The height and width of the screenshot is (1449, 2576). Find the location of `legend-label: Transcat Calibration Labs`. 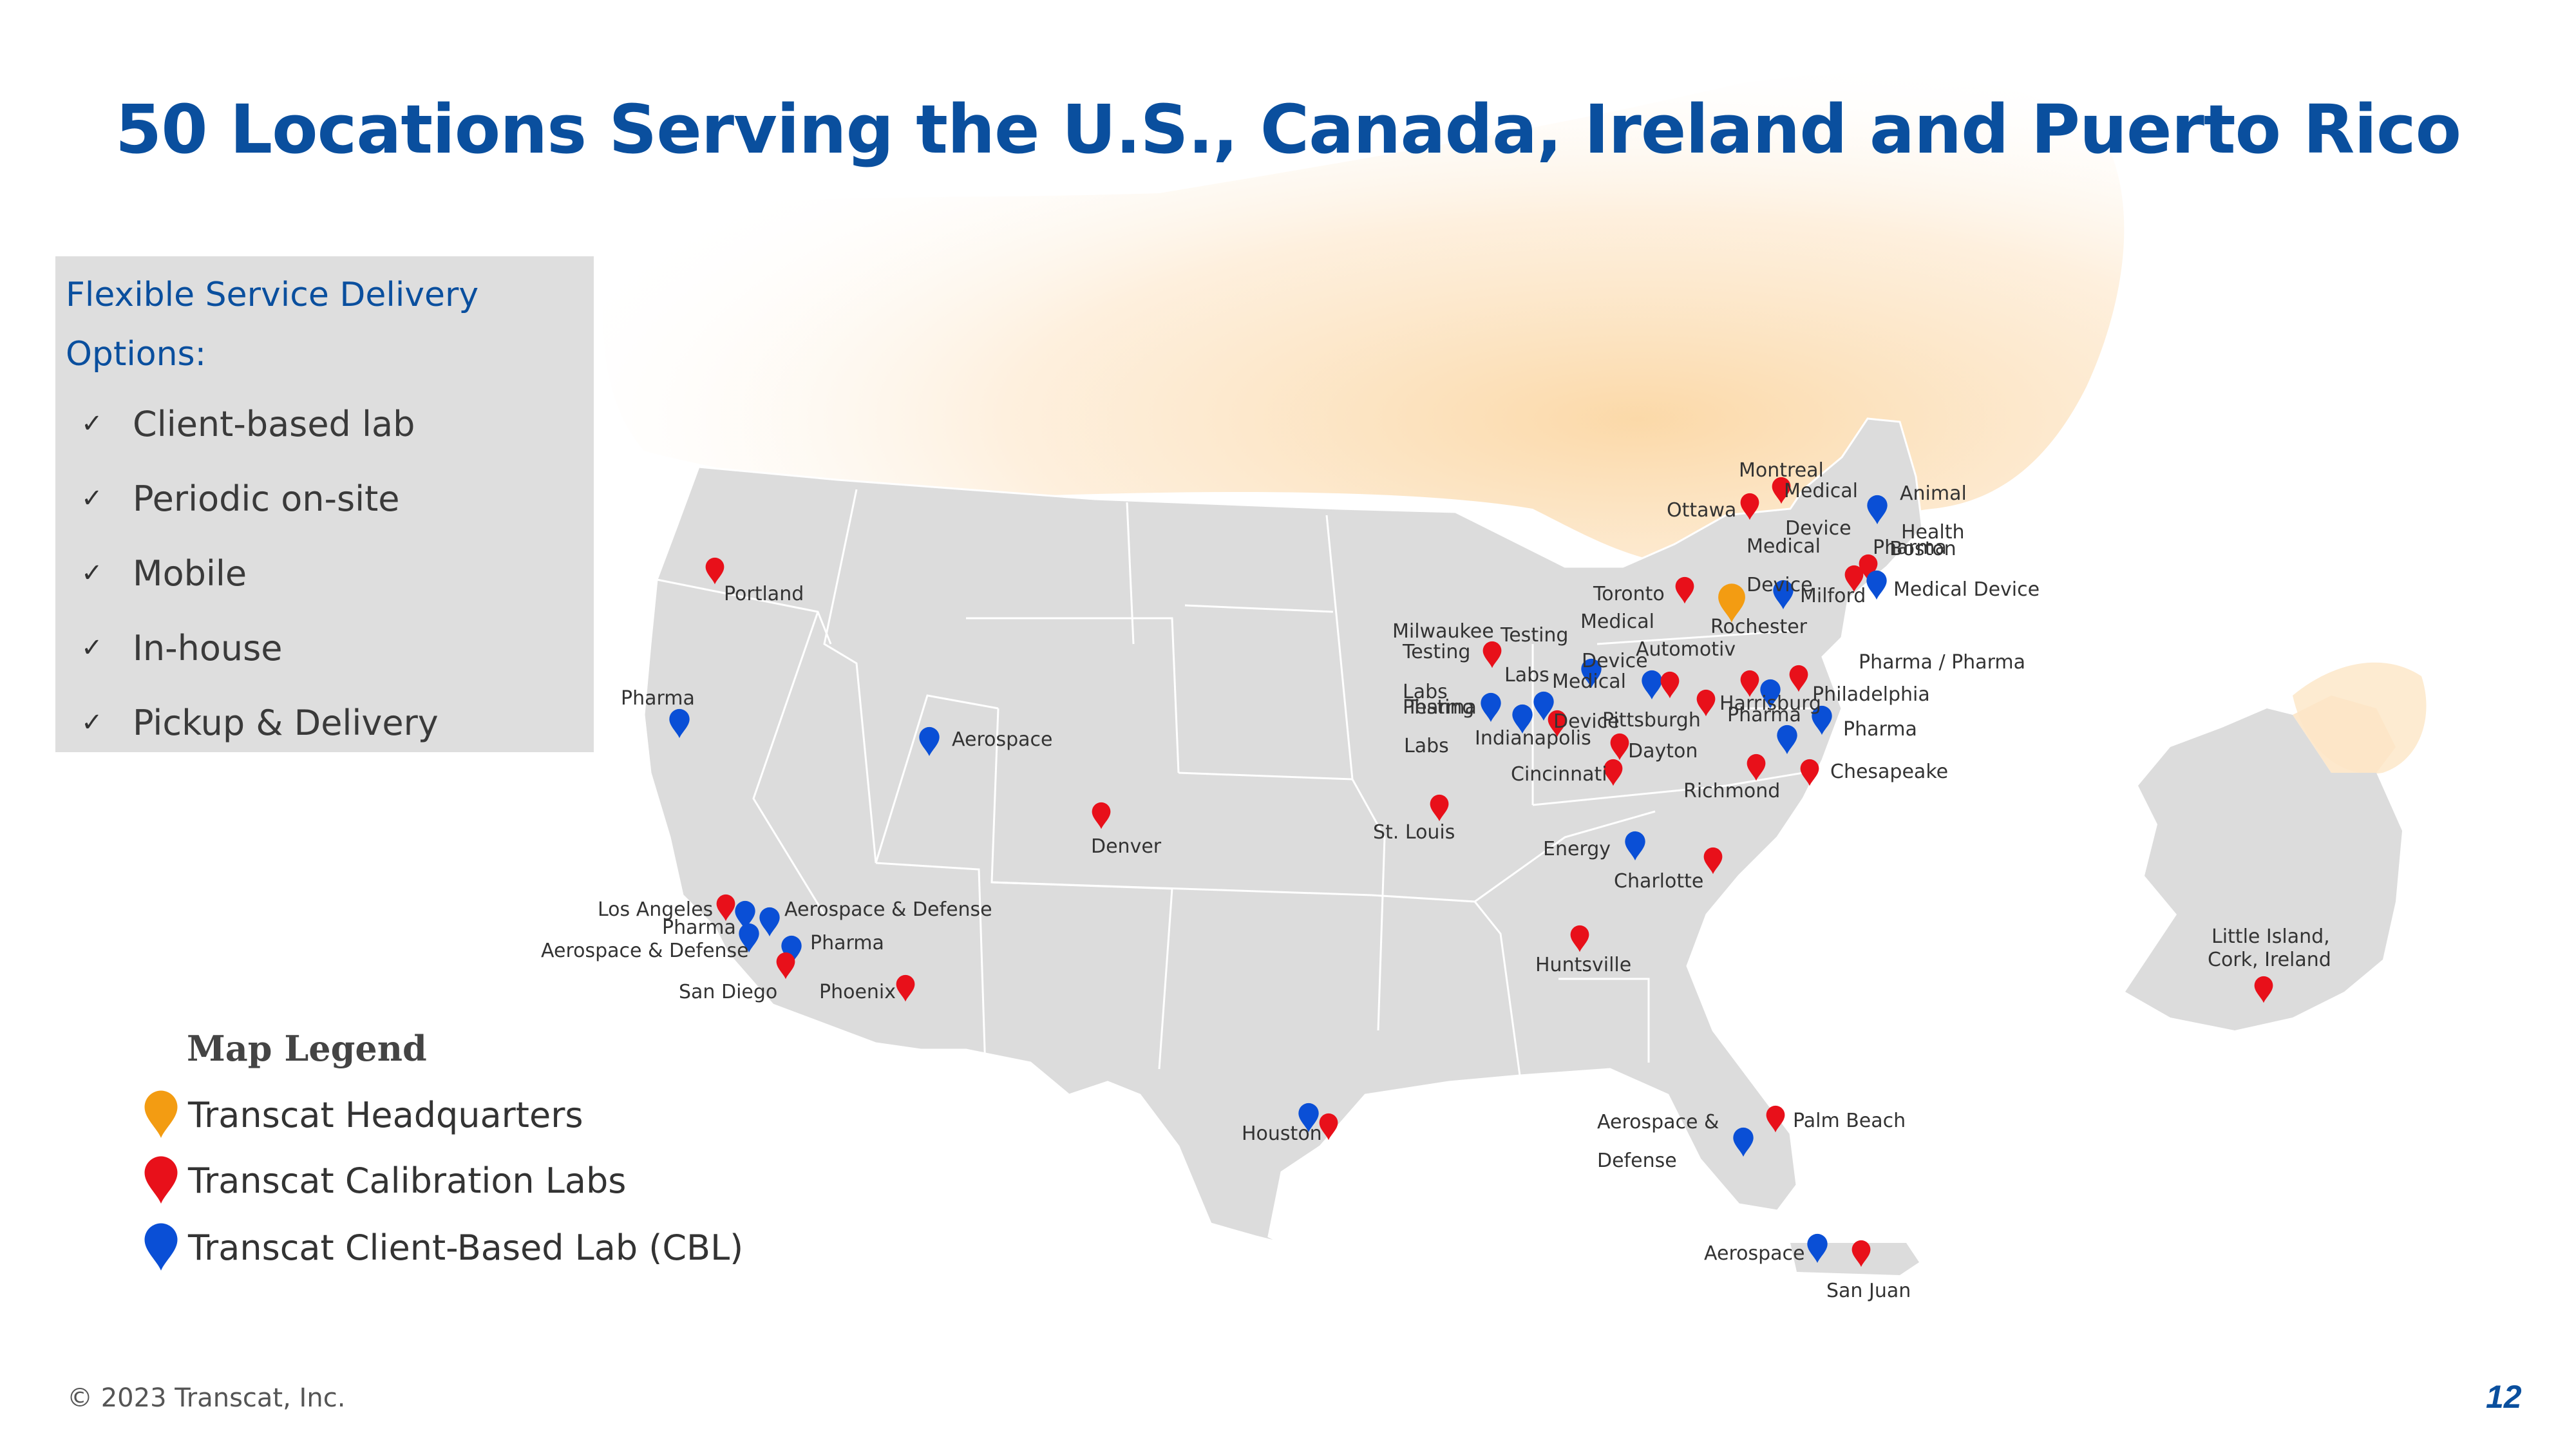

legend-label: Transcat Calibration Labs is located at coordinates (407, 1180).